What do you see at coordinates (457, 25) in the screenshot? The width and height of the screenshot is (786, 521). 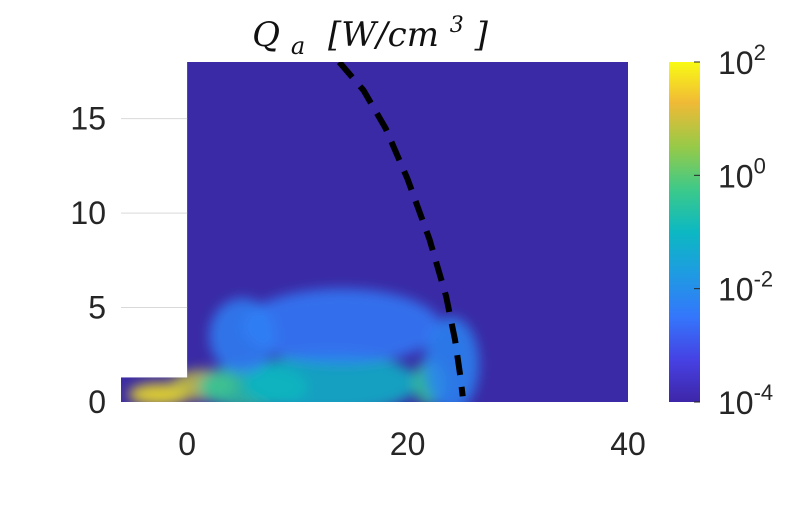 I see `title-unit-exponent: 3` at bounding box center [457, 25].